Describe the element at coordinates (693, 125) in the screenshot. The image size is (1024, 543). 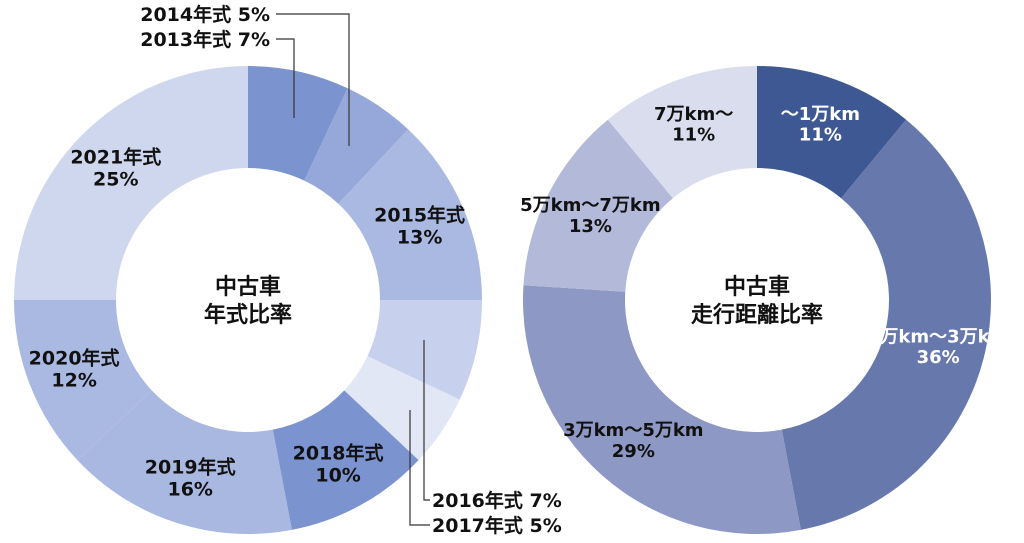
I see `slice-label-5: 7万km～ 11%` at that location.